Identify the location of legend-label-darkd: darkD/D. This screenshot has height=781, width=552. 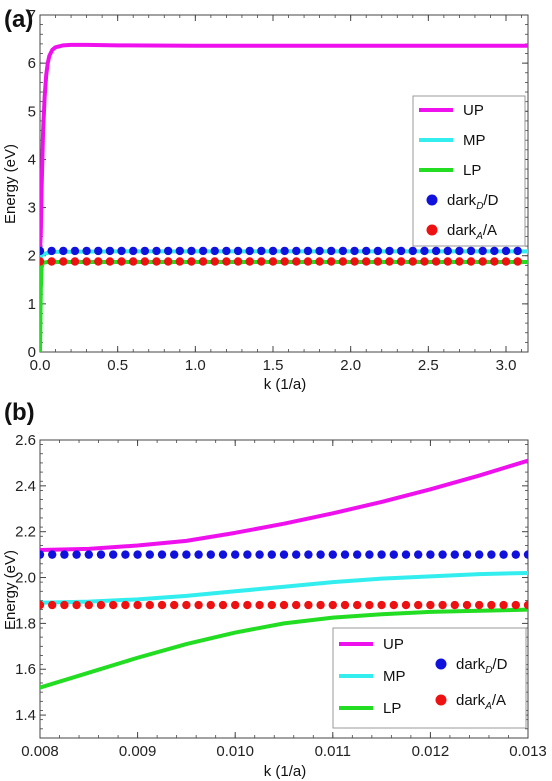
(473, 202).